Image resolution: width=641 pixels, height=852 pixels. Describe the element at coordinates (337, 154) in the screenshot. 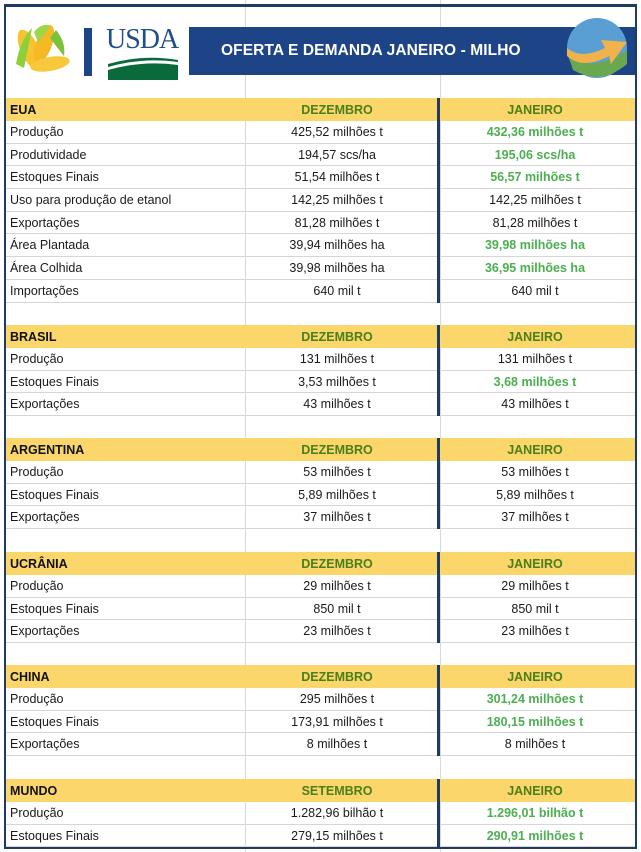

I see `previous-value: 194,57 scs/ha` at that location.